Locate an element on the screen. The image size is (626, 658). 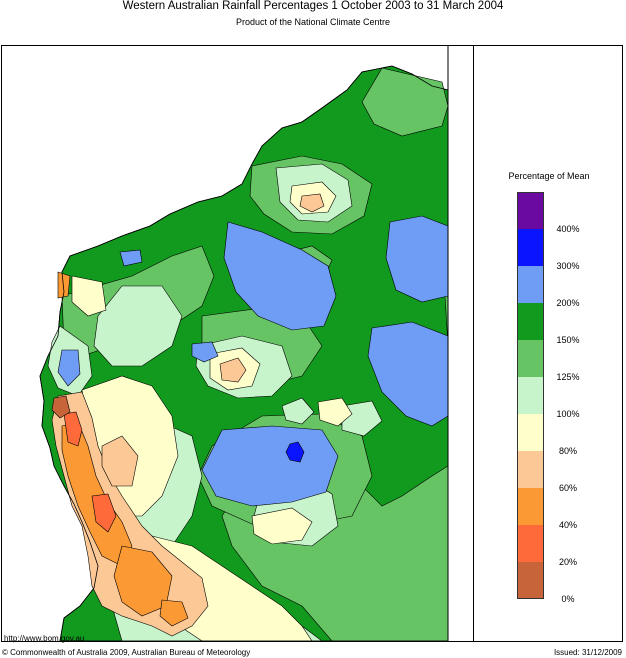
legend-tick-20: 20% is located at coordinates (567, 562).